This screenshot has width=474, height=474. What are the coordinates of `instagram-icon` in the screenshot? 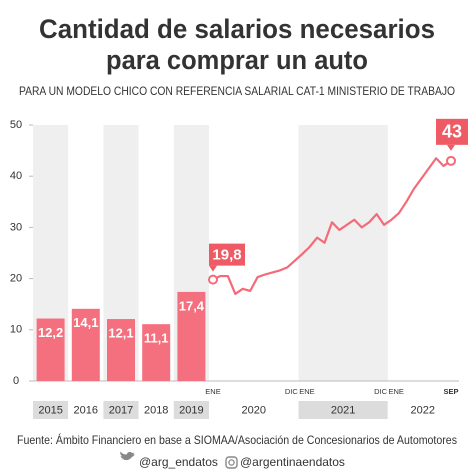 It's located at (231, 462).